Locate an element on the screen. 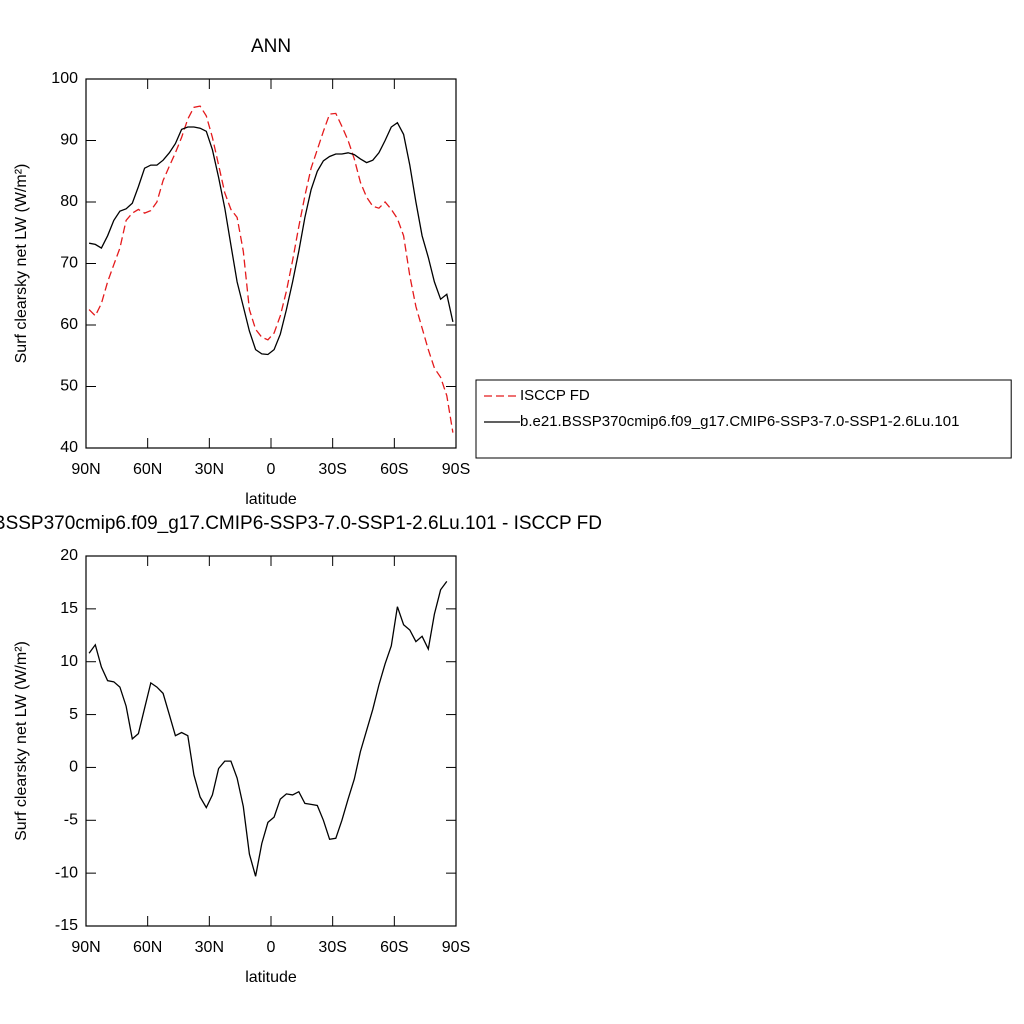 This screenshot has width=1024, height=1024. legend-label: ISCCP FD is located at coordinates (555, 395).